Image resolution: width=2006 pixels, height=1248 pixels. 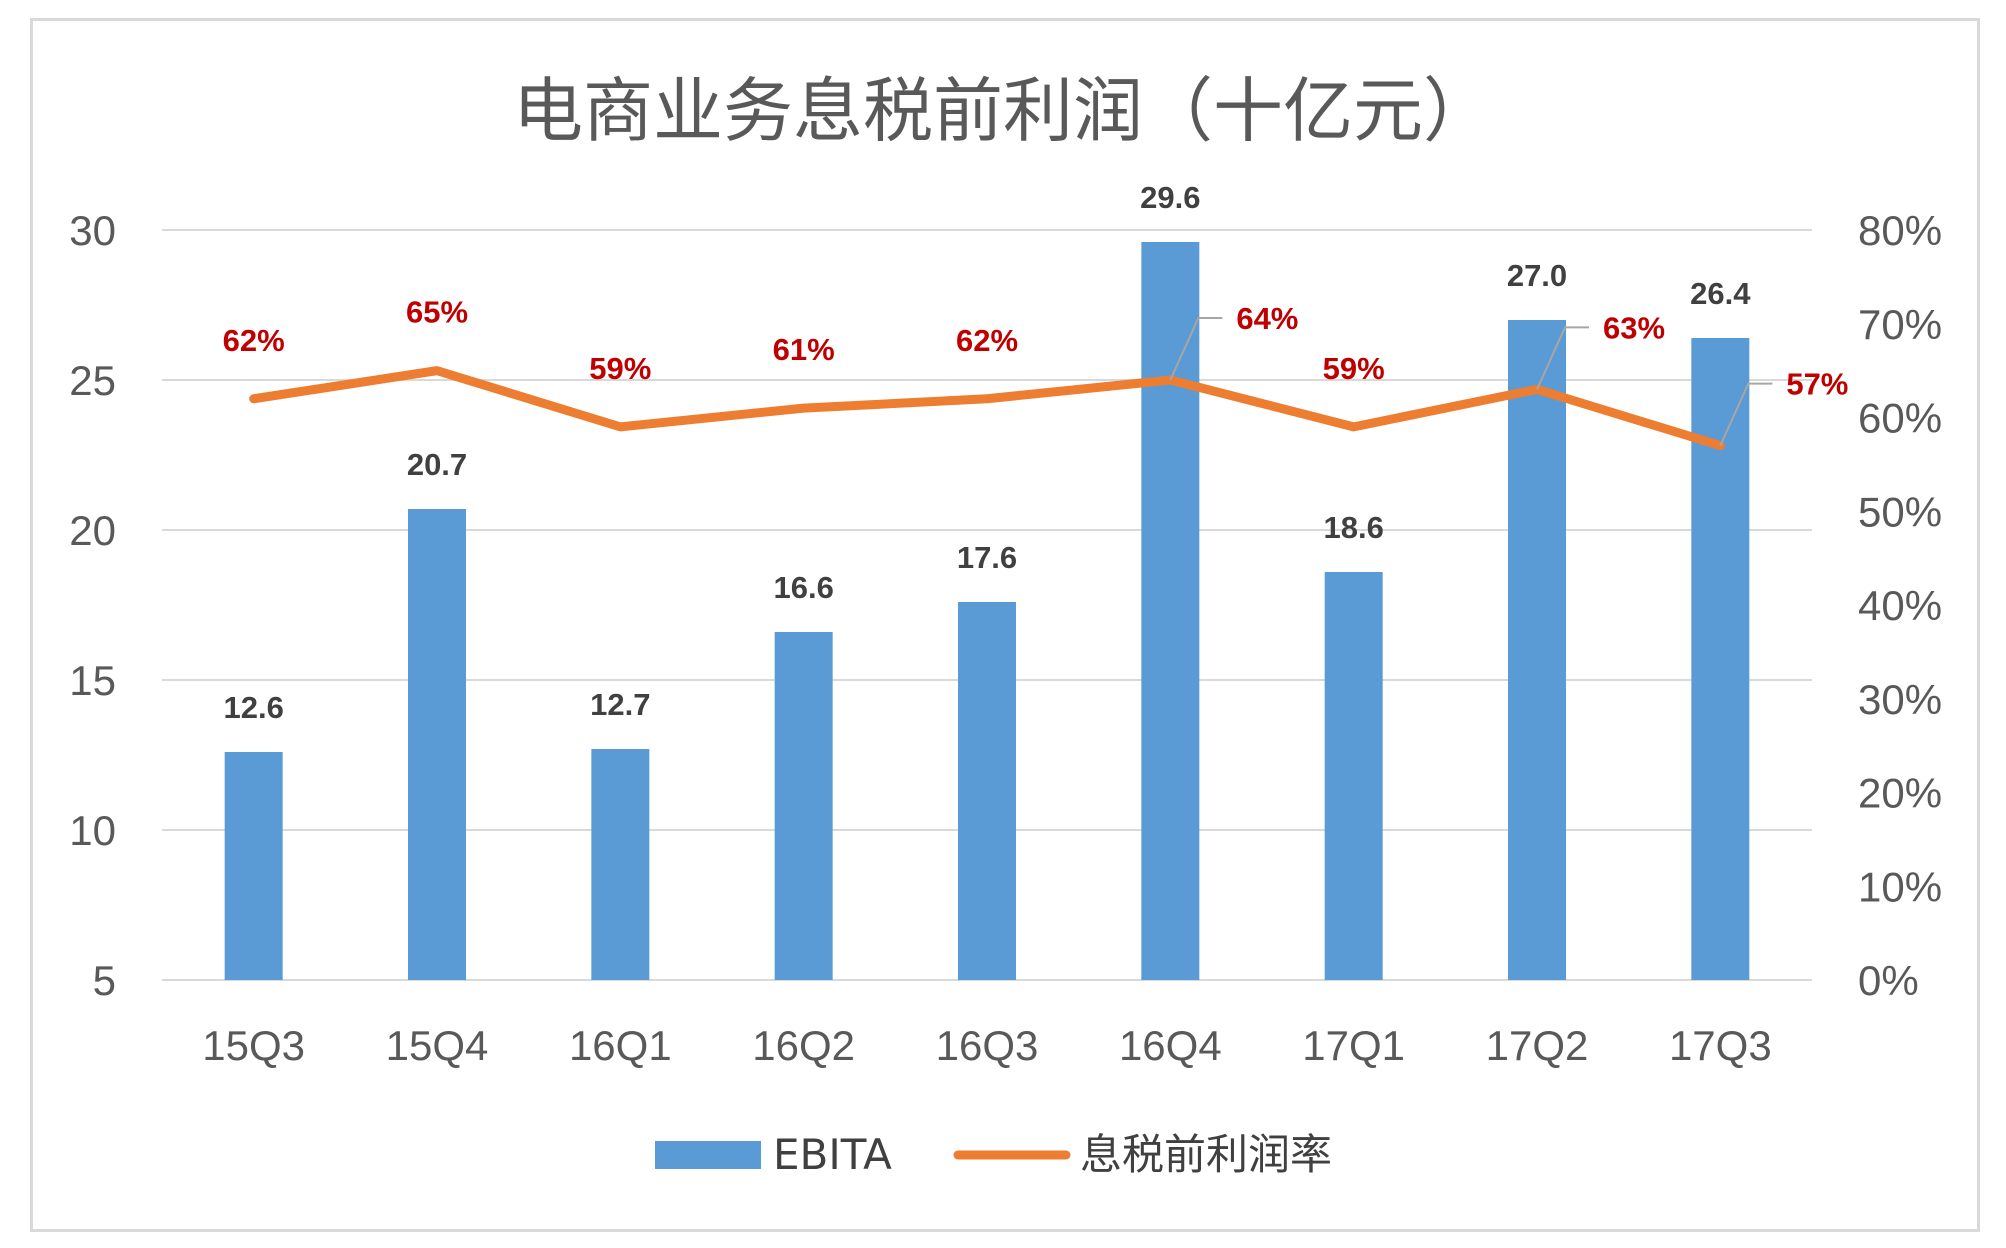 I want to click on ebita-data-label: 29.6, so click(x=1170, y=197).